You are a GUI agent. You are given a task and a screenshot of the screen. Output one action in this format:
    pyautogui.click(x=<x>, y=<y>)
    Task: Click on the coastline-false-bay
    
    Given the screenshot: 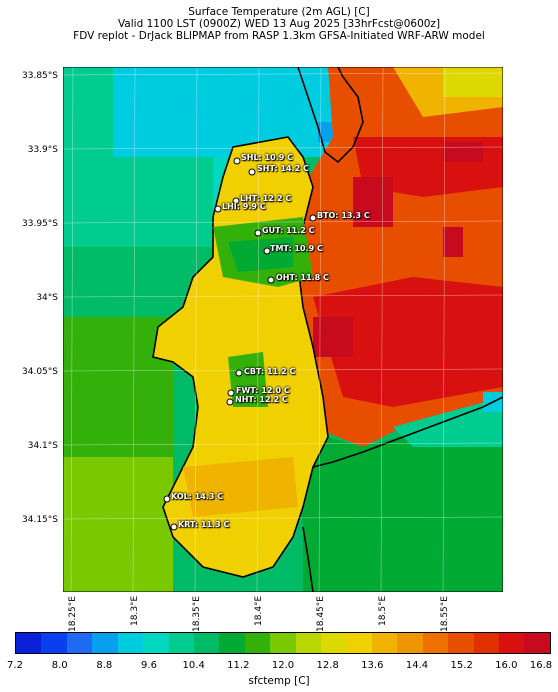 What is the action you would take?
    pyautogui.click(x=407, y=432)
    